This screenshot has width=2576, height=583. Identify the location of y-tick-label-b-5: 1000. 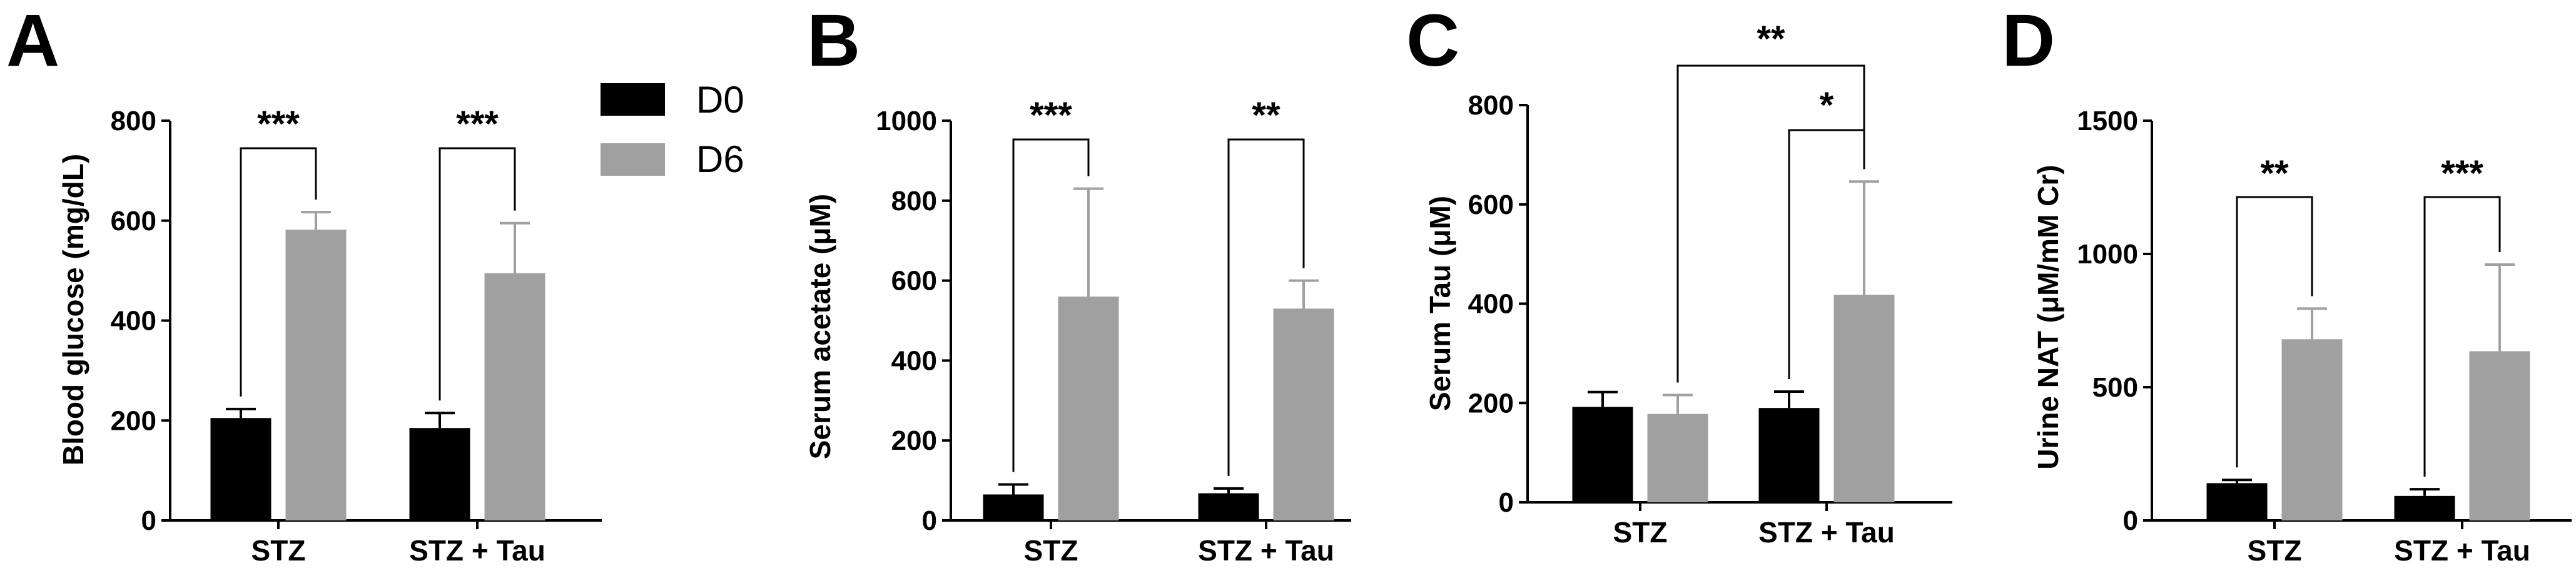
(906, 121).